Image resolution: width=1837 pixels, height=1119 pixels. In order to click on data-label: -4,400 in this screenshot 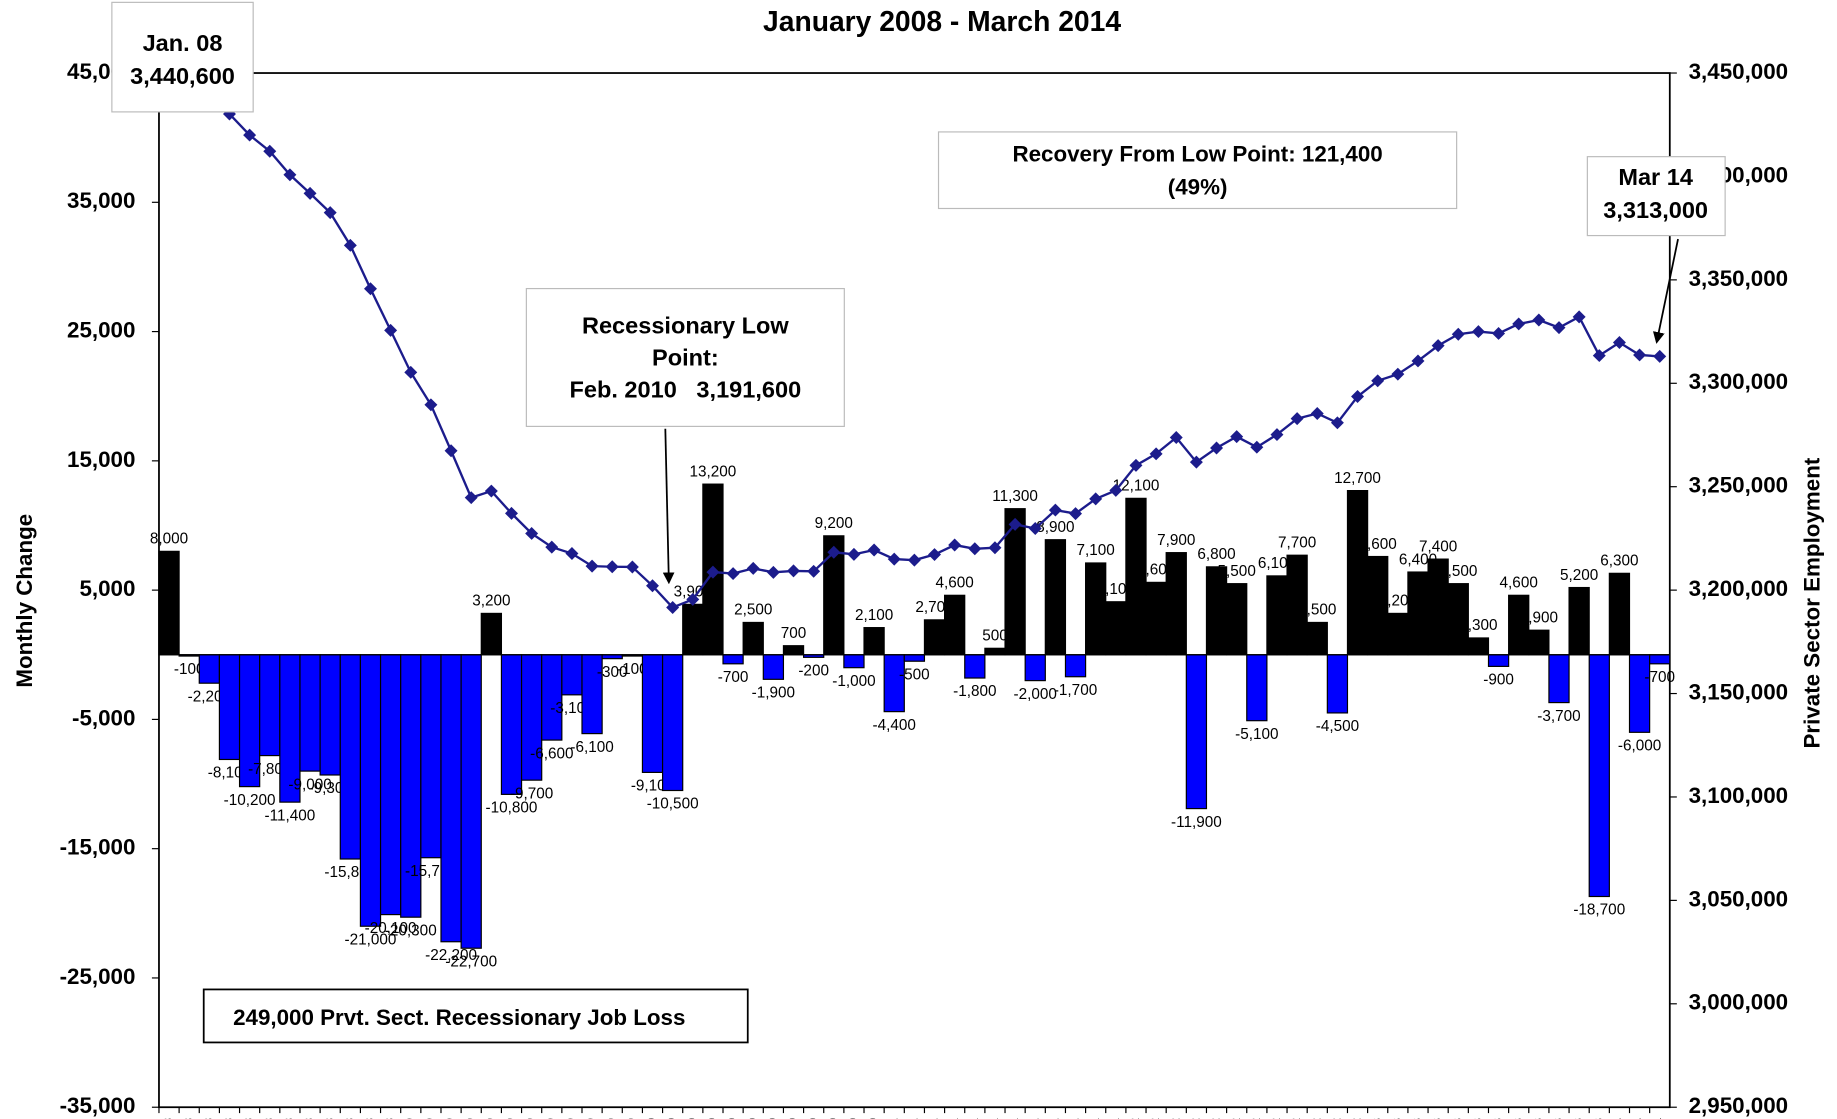, I will do `click(894, 725)`.